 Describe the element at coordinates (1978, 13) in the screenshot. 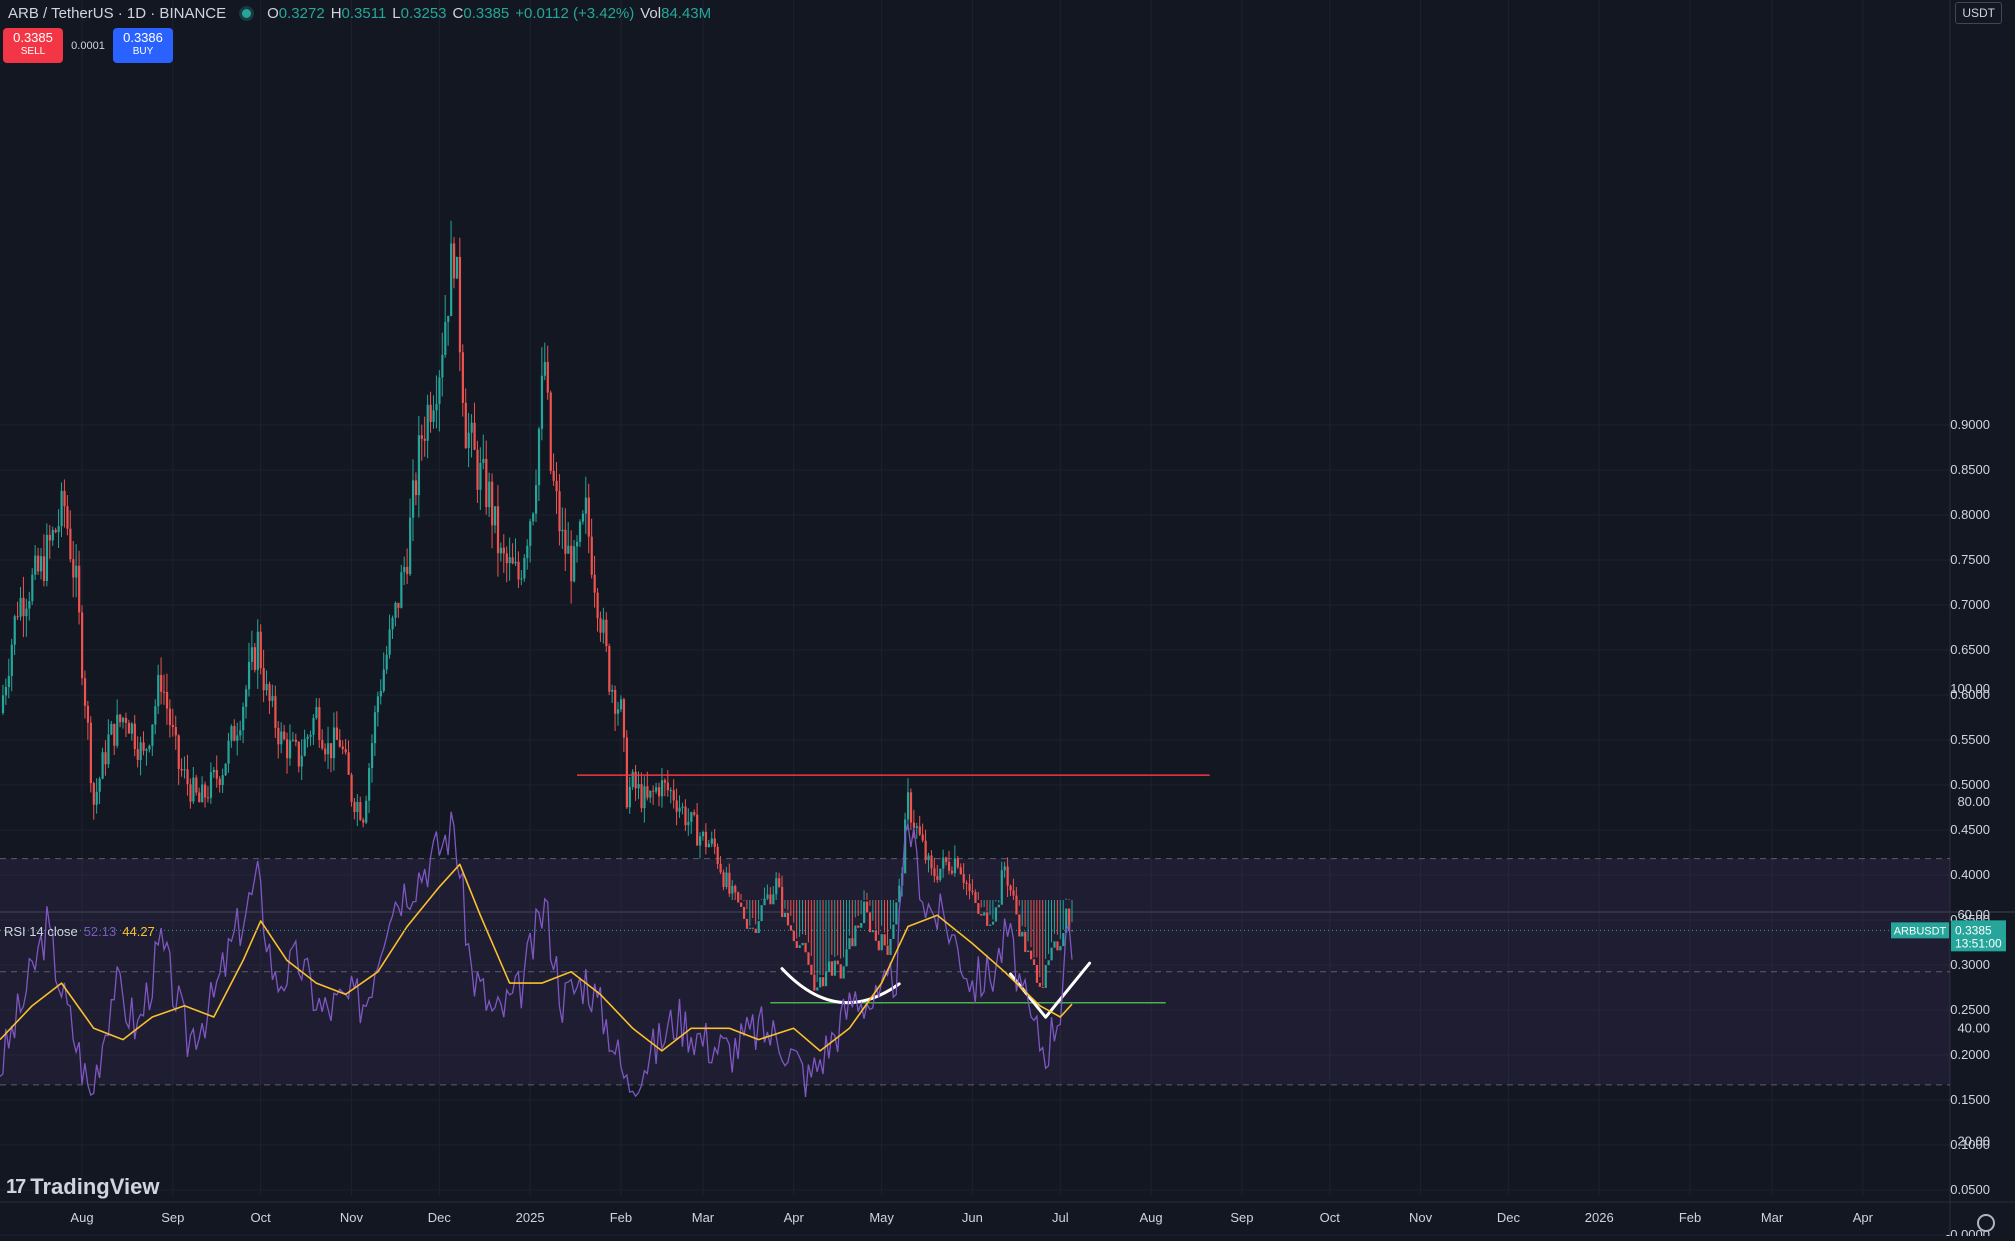

I see `currency-button: USDT` at that location.